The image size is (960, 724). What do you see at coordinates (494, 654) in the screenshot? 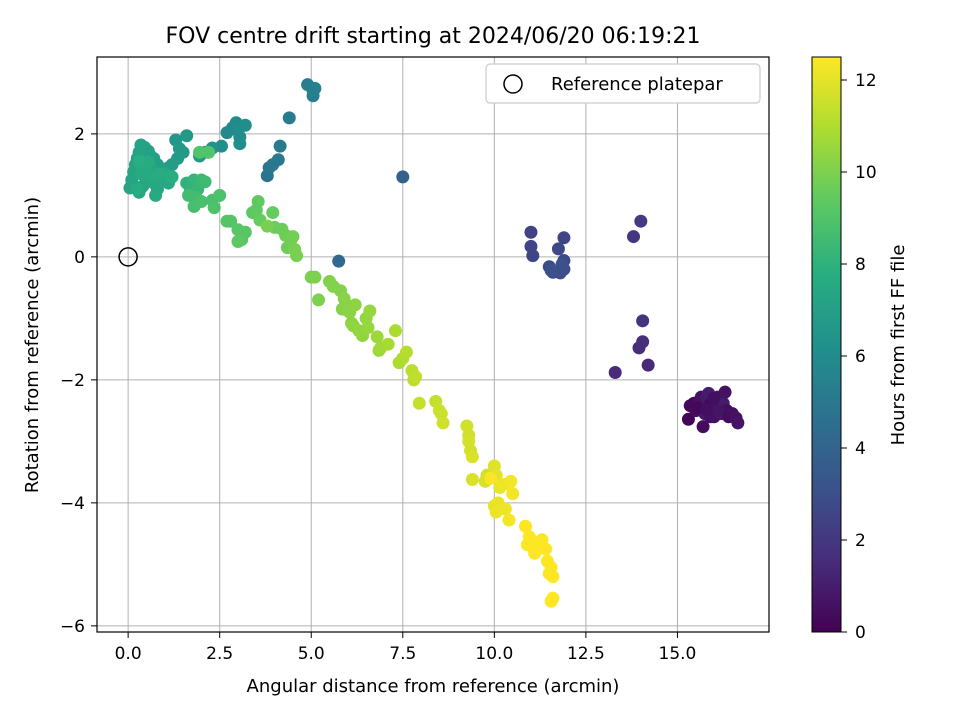
I see `x-tick-label: 10.0` at bounding box center [494, 654].